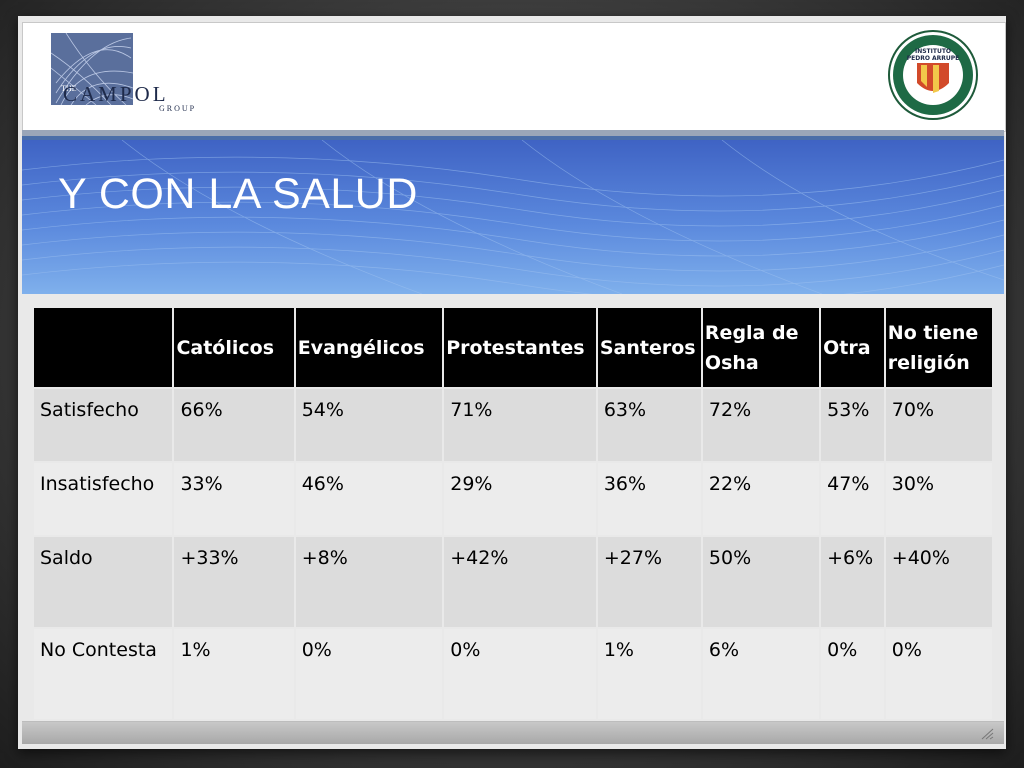  I want to click on table-row: Saldo +33% +8% +42% +27% 50% +6% +40%, so click(513, 582).